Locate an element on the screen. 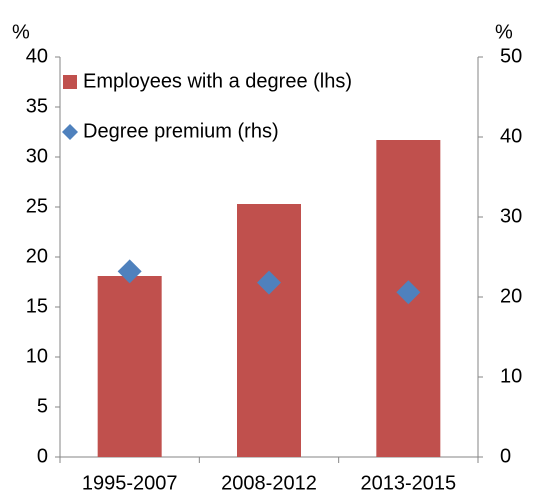 Image resolution: width=533 pixels, height=500 pixels. y2-tick-label: 30 is located at coordinates (511, 216).